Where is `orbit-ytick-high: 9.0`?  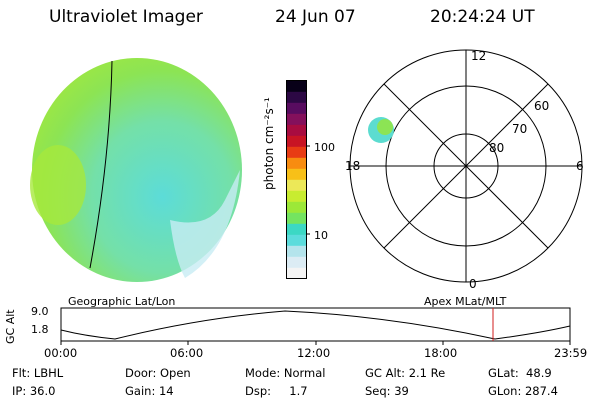 orbit-ytick-high: 9.0 is located at coordinates (40, 311).